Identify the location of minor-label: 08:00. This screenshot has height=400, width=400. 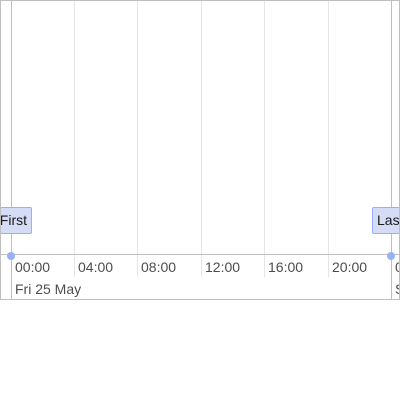
(159, 267).